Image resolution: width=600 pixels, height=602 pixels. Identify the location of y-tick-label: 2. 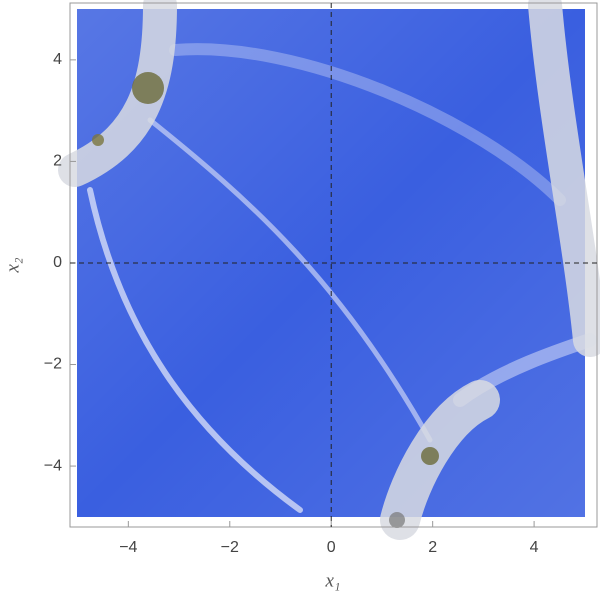
(57, 161).